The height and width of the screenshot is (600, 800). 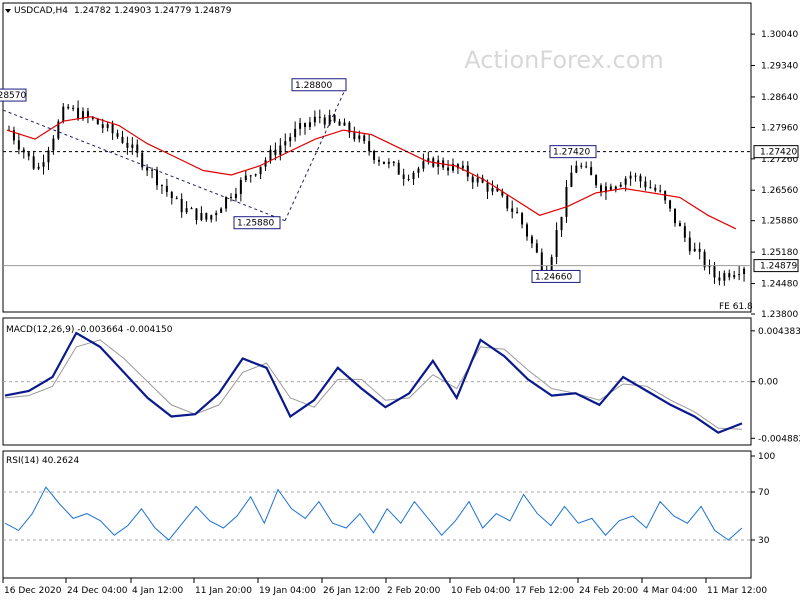 What do you see at coordinates (779, 439) in the screenshot?
I see `macd-axis-label: -0.004882` at bounding box center [779, 439].